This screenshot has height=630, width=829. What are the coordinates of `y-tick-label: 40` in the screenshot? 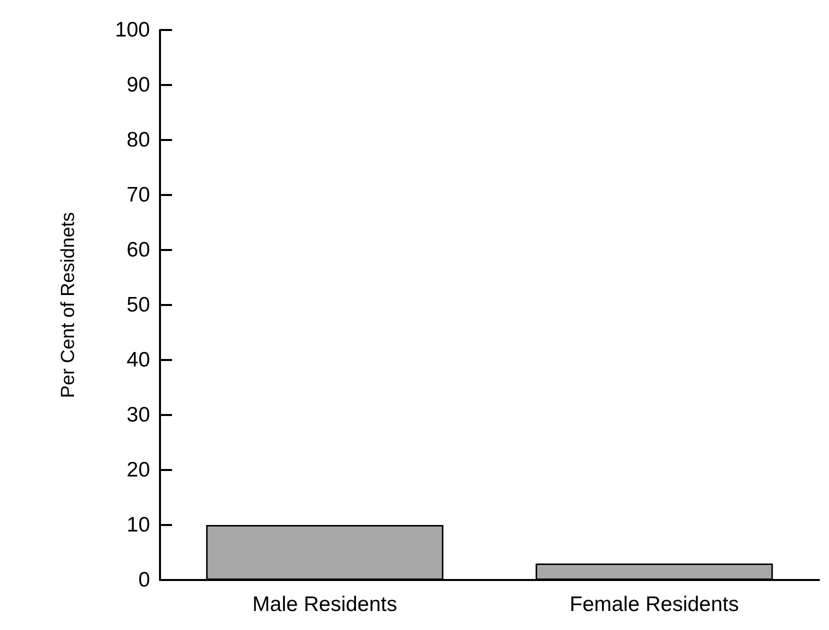 It's located at (138, 360).